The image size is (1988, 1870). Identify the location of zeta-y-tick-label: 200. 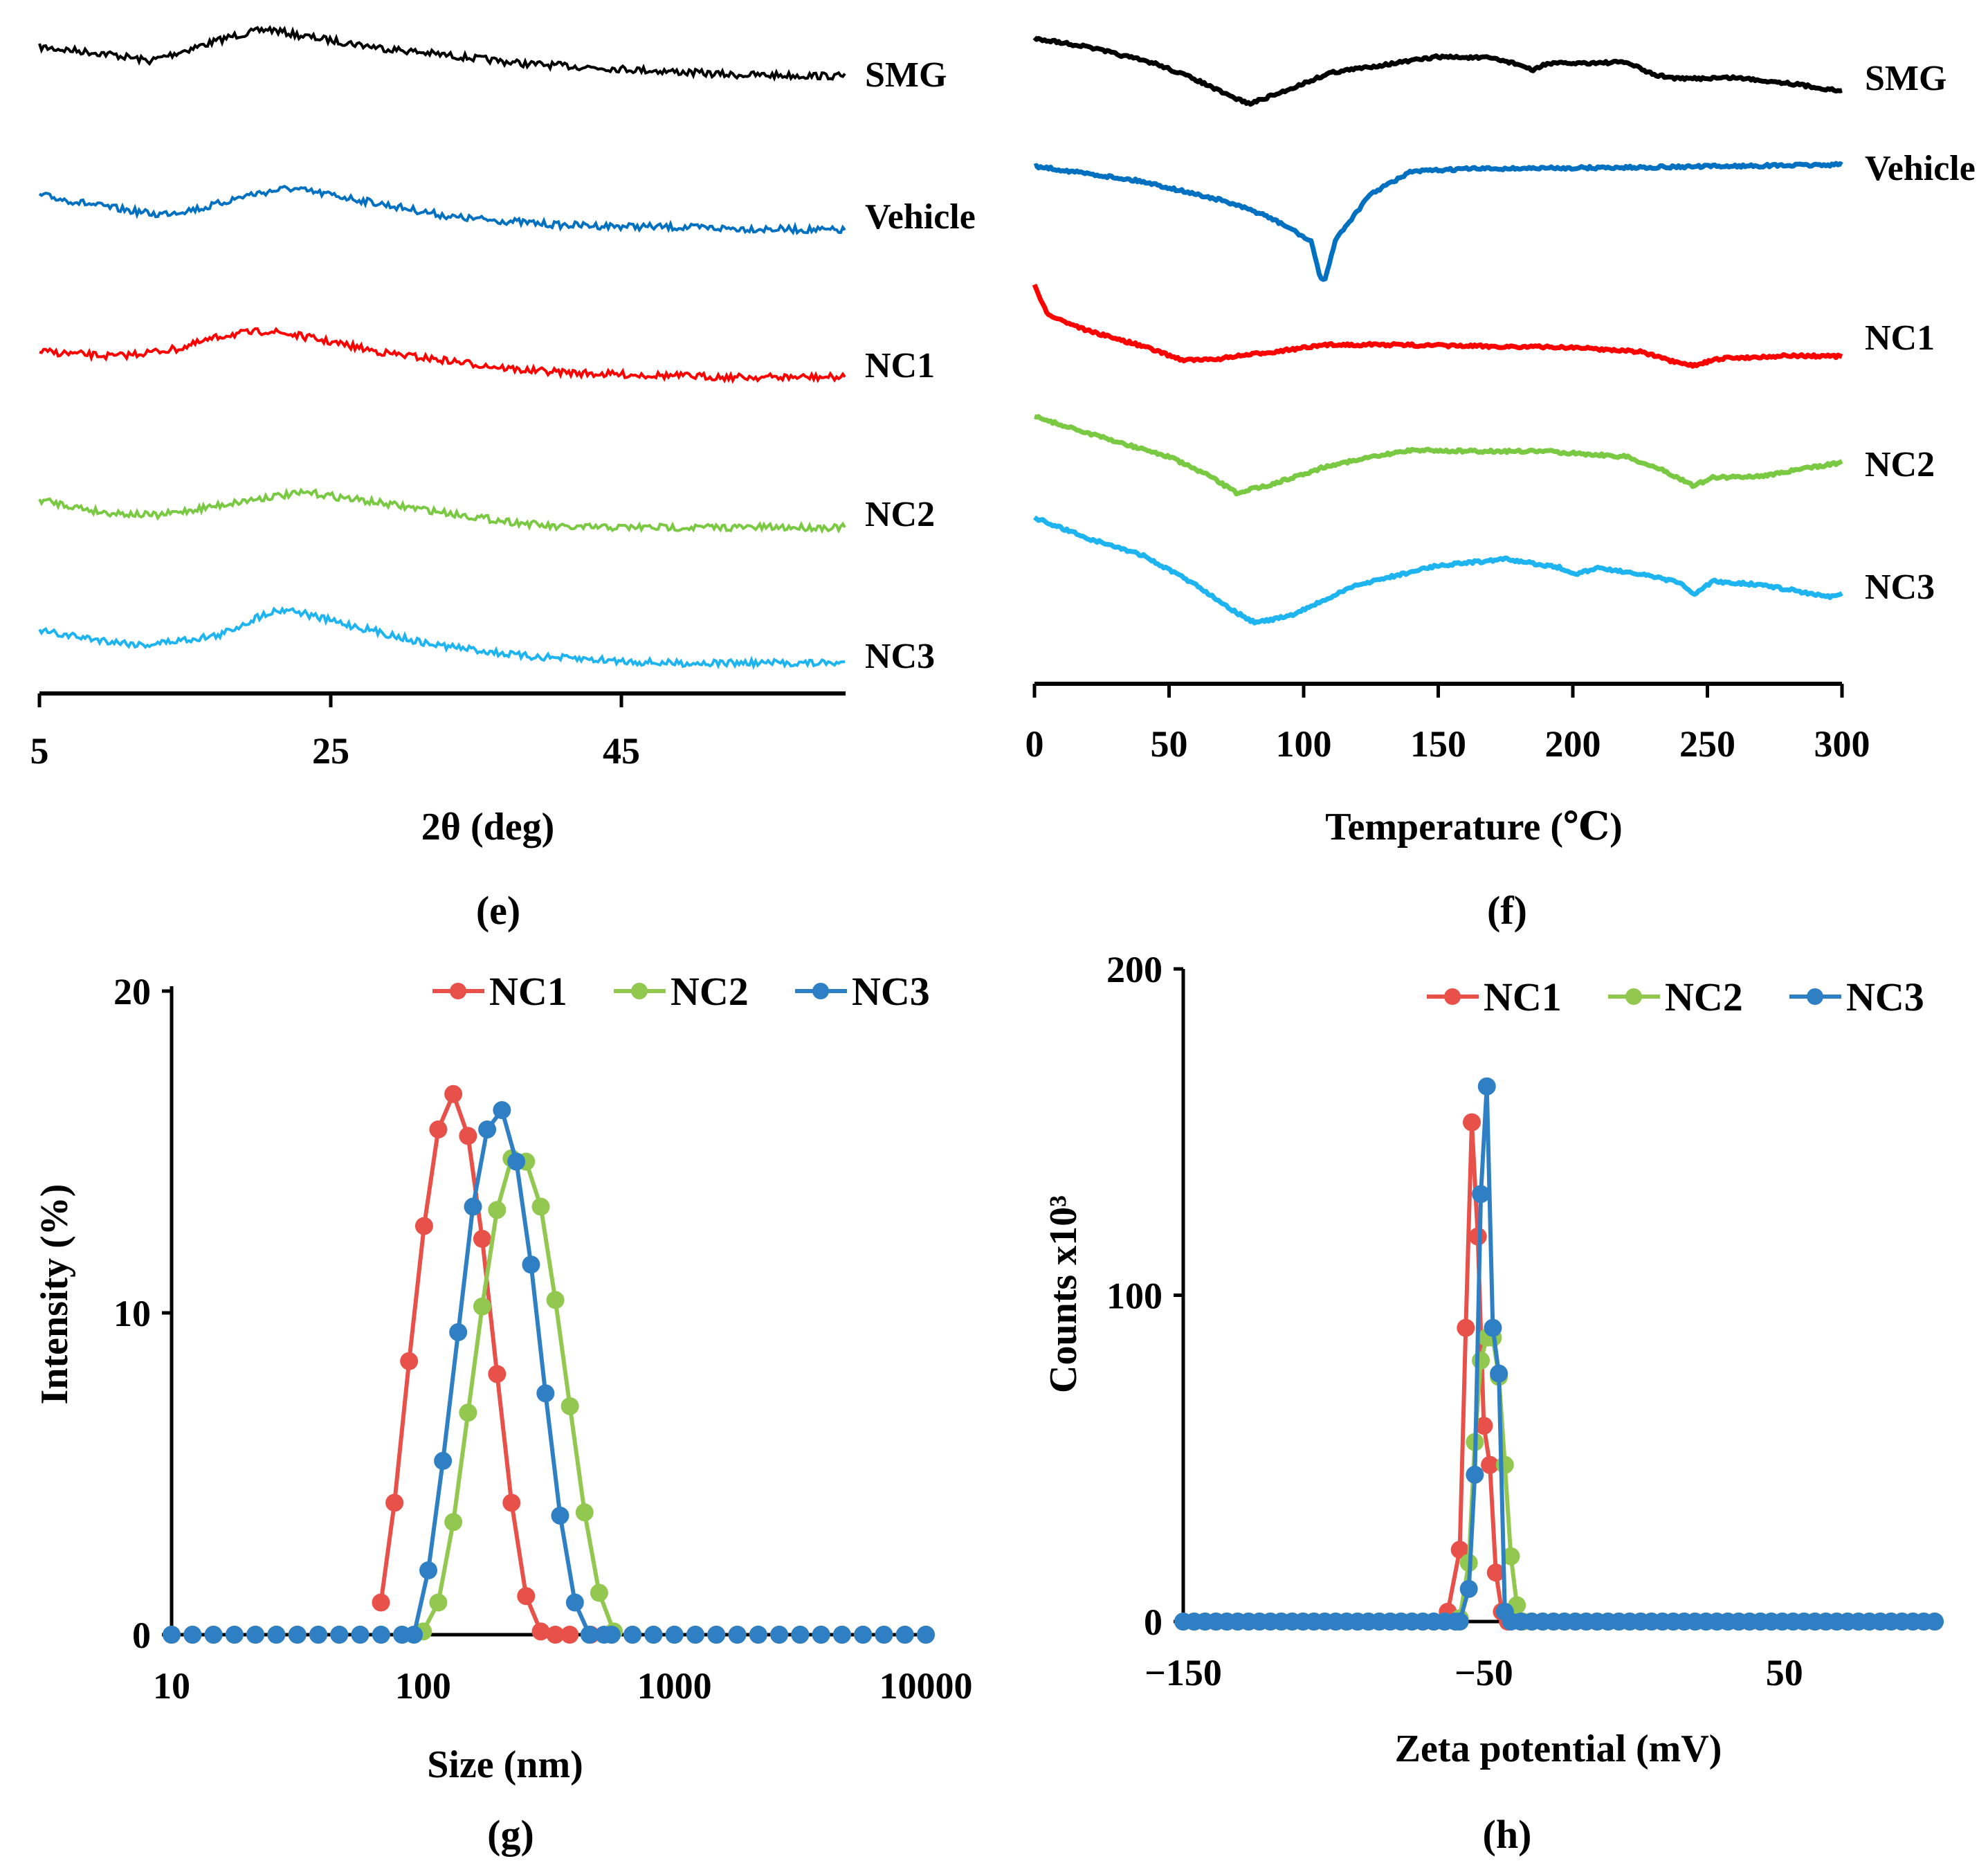
(1134, 969).